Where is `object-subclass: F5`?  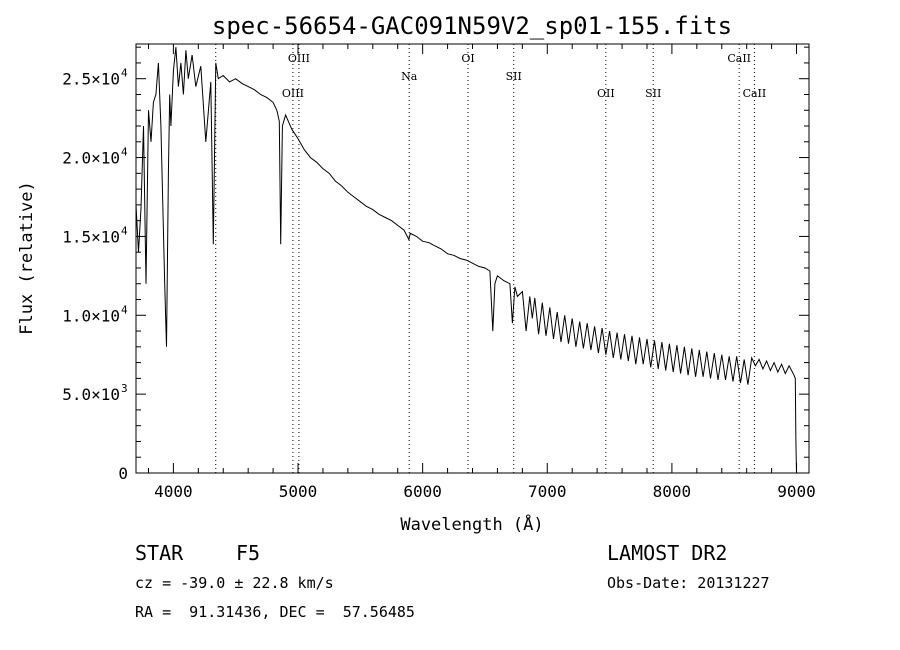
object-subclass: F5 is located at coordinates (248, 553).